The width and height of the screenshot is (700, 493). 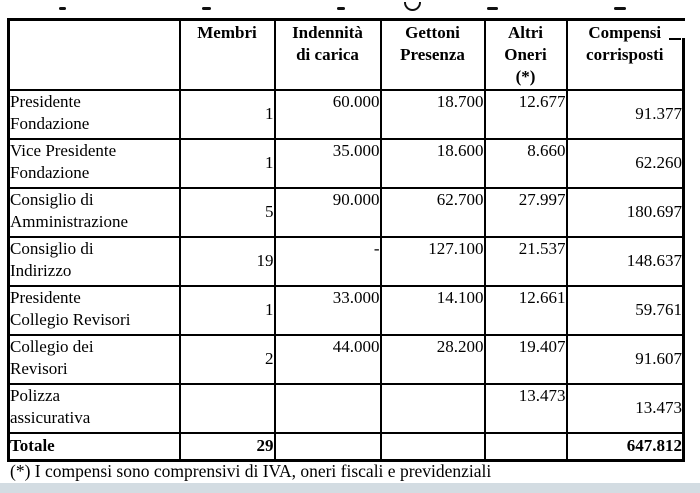 What do you see at coordinates (94, 359) in the screenshot?
I see `row-label: Collegio dei Revisori` at bounding box center [94, 359].